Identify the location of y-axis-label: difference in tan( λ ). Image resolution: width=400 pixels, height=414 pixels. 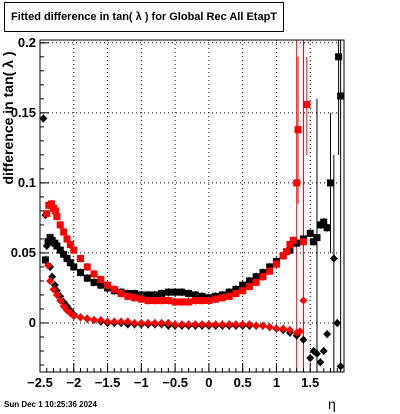
(8, 118).